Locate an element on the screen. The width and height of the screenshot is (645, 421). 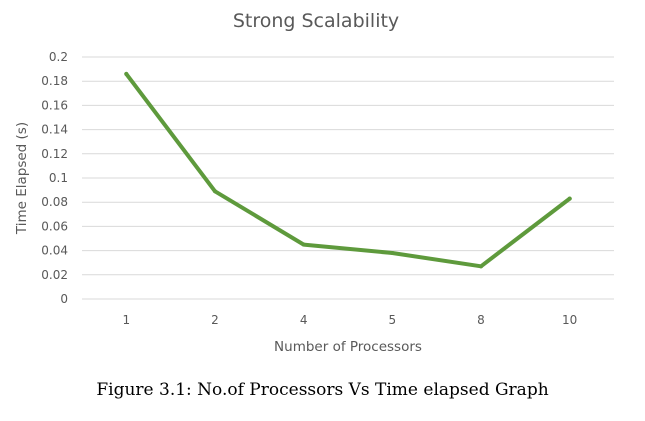
x-tick-label: 8 is located at coordinates (481, 320).